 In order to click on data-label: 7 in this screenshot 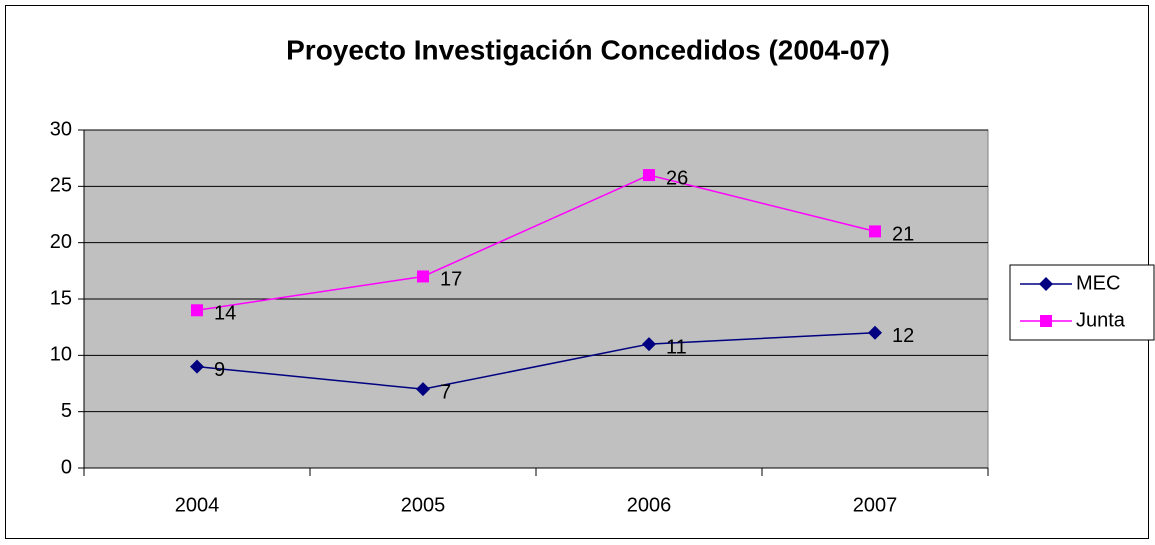, I will do `click(445, 392)`.